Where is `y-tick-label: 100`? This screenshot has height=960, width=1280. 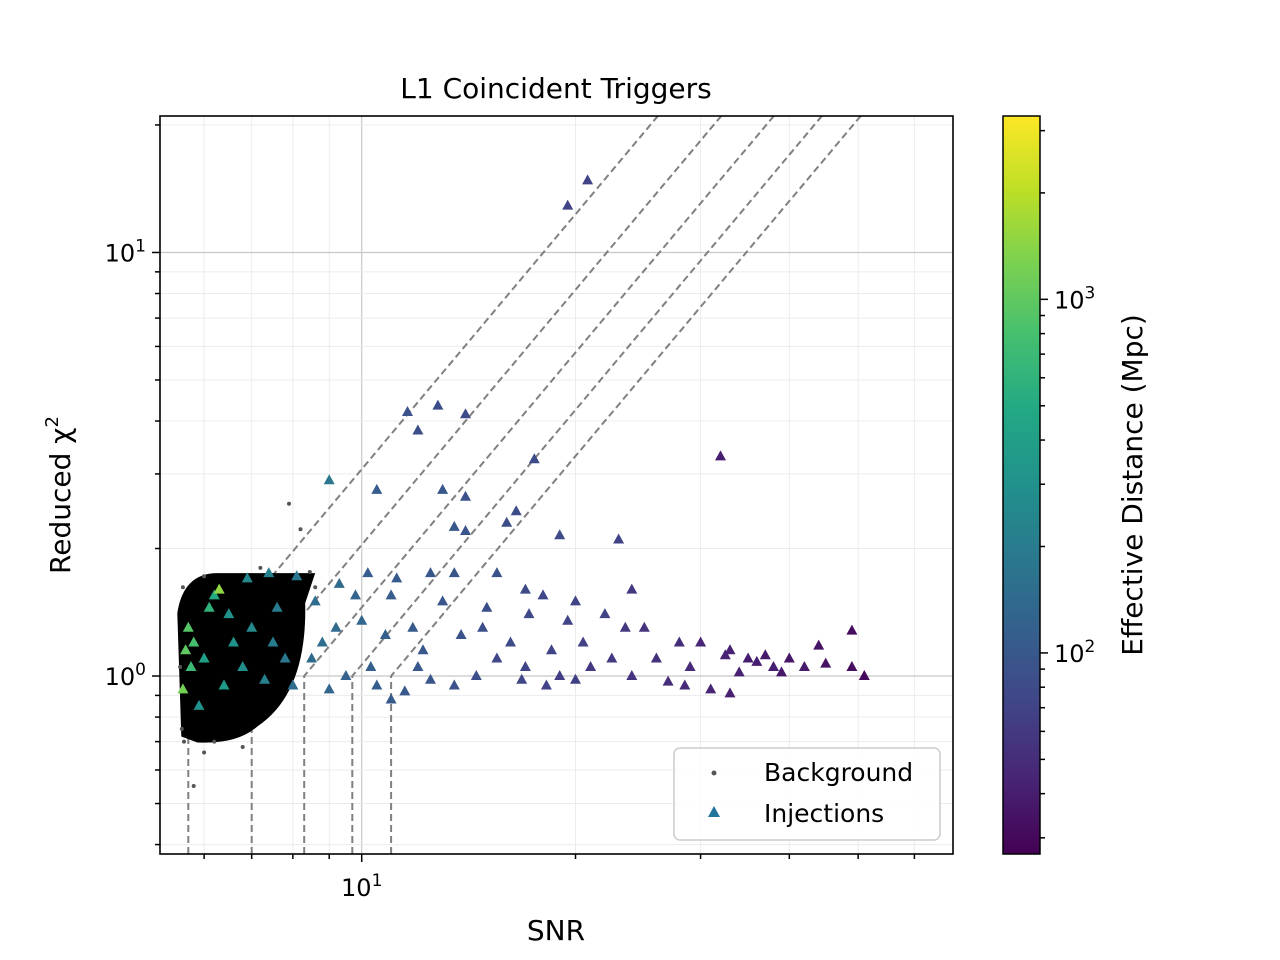 y-tick-label: 100 is located at coordinates (125, 675).